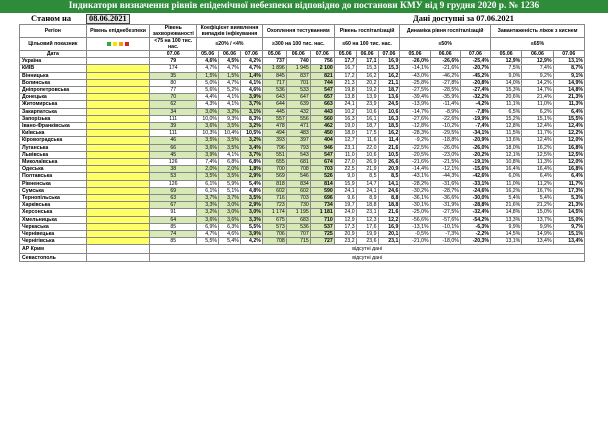 The width and height of the screenshot is (608, 426). I want to click on date-cell: 06.06, so click(229, 54).